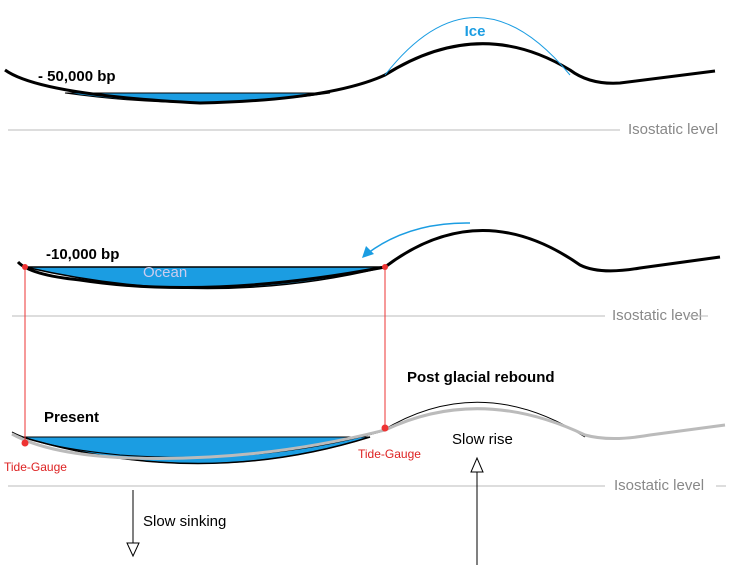 The height and width of the screenshot is (568, 730). Describe the element at coordinates (477, 46) in the screenshot. I see `ice-sheet` at that location.